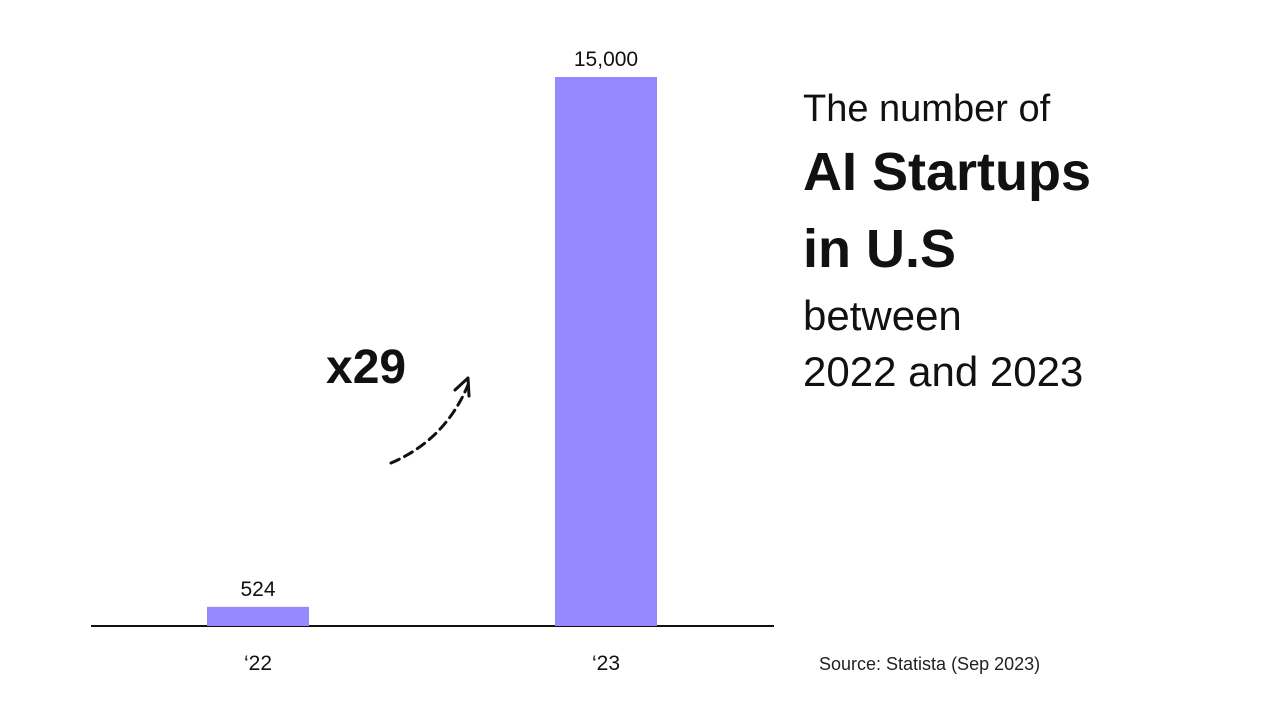 The image size is (1280, 720). I want to click on value-label-1: 15,000, so click(606, 59).